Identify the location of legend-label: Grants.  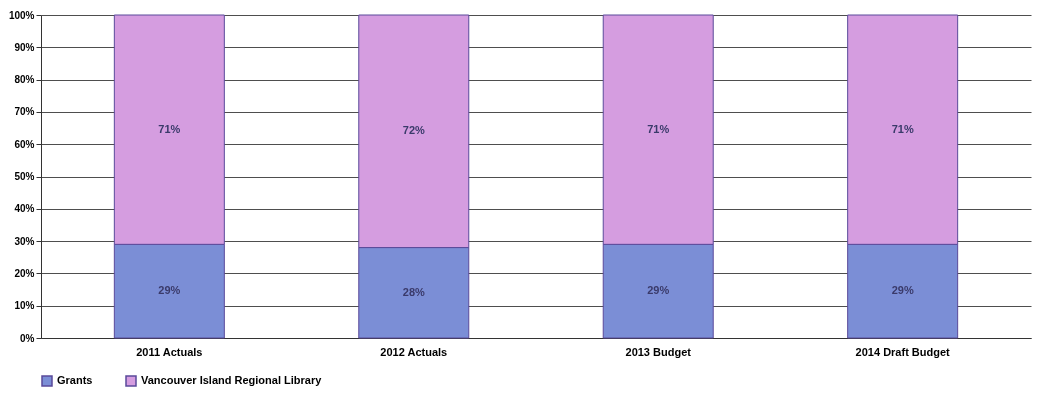
(75, 380).